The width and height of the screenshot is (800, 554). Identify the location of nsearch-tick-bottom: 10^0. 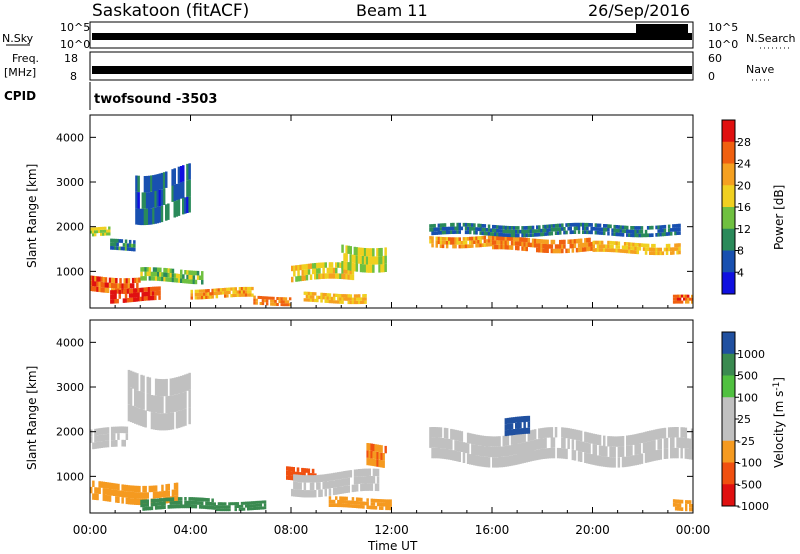
(723, 44).